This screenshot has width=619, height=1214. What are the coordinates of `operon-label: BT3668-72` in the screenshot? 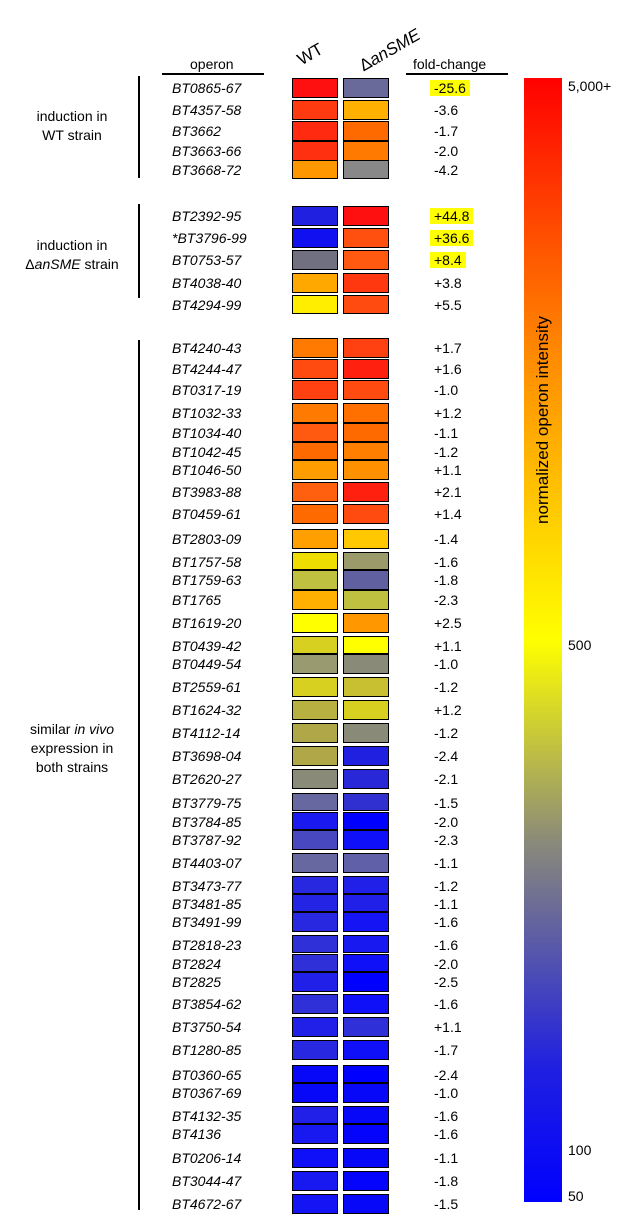 It's located at (207, 170).